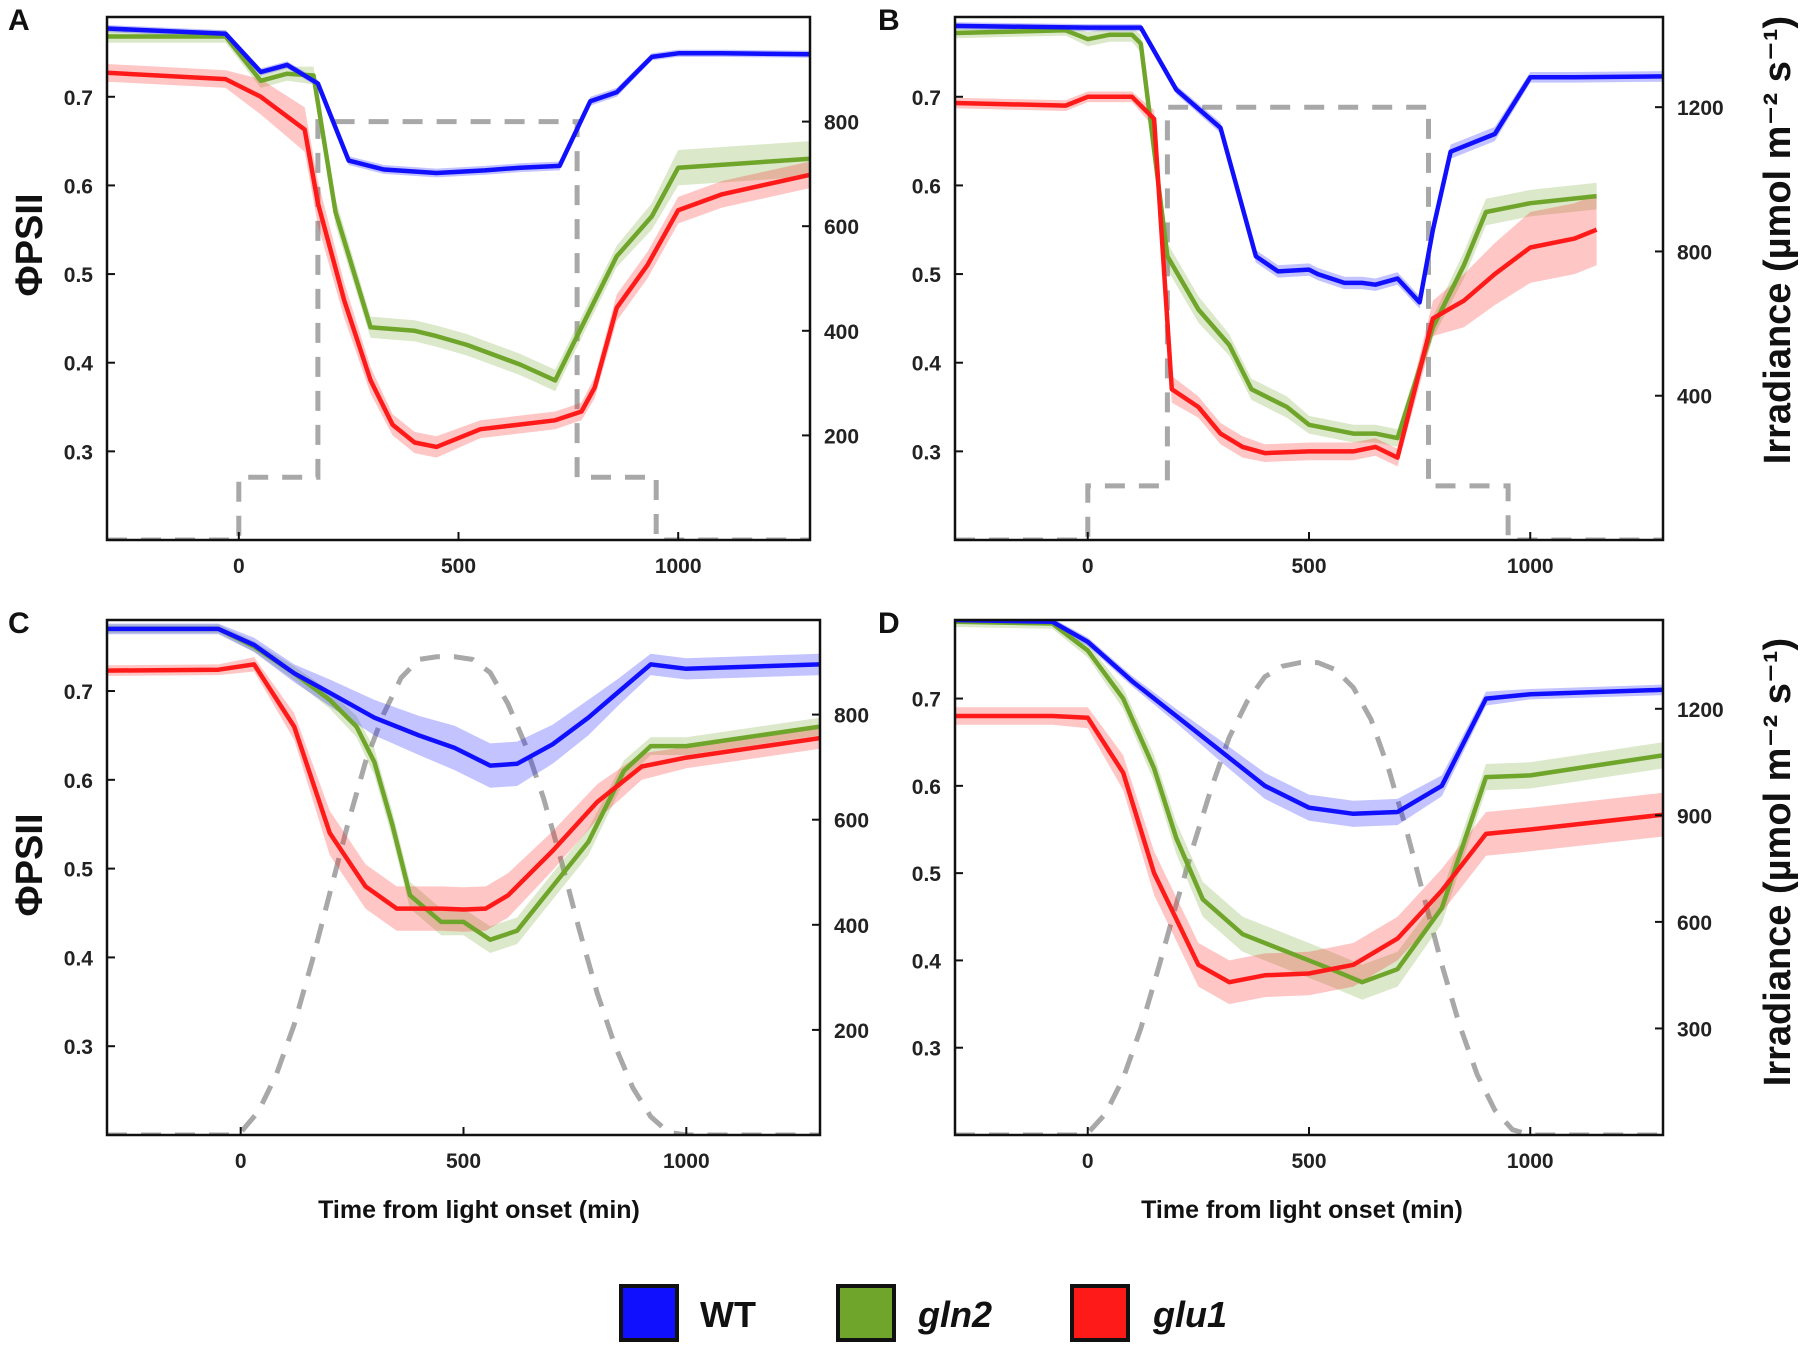  What do you see at coordinates (479, 1210) in the screenshot?
I see `x-axis-title-c: Time from light onset (min)` at bounding box center [479, 1210].